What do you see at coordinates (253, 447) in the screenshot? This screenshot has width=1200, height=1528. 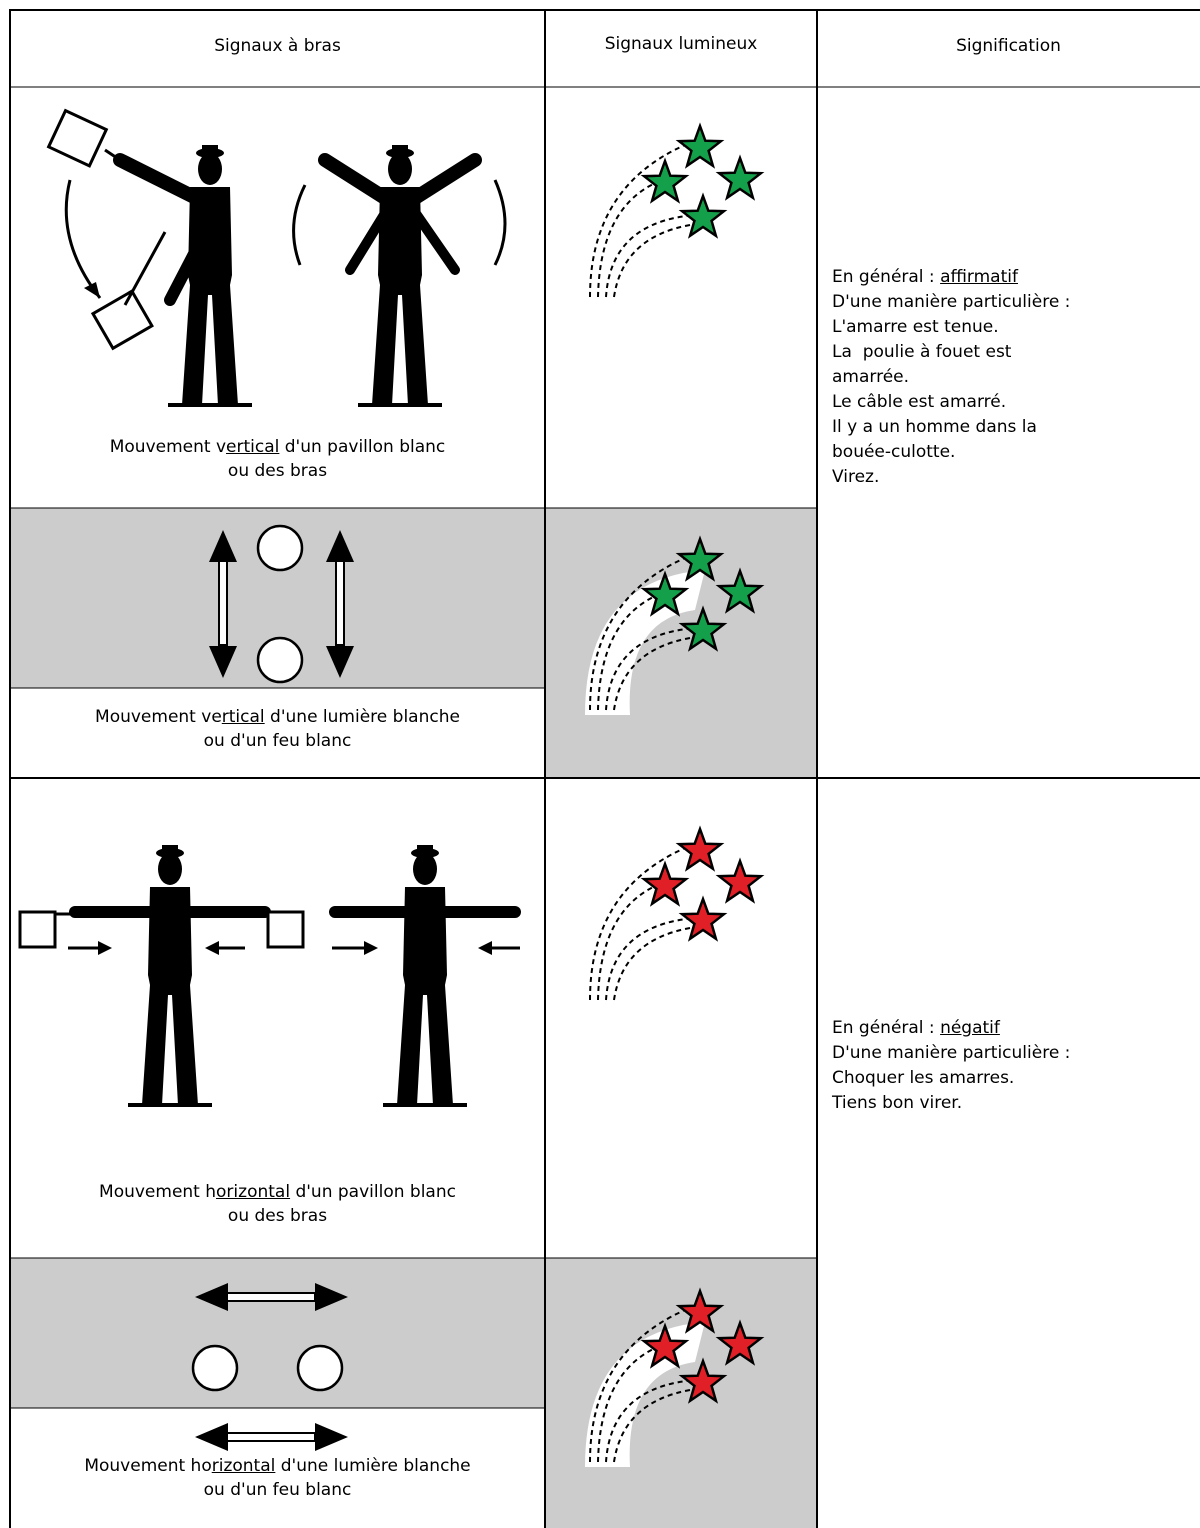 I see `caption-underlined: ertical` at bounding box center [253, 447].